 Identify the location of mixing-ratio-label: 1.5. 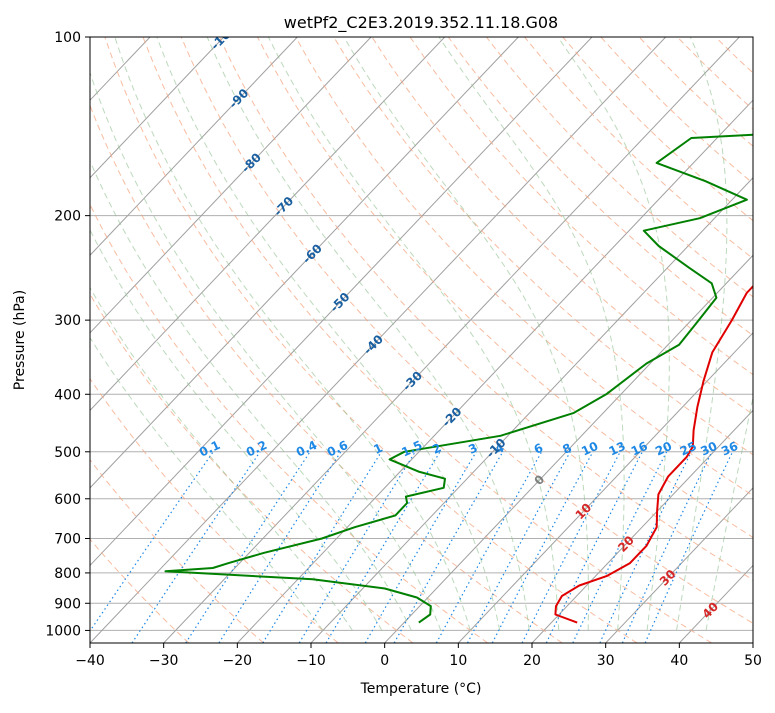
(411, 449).